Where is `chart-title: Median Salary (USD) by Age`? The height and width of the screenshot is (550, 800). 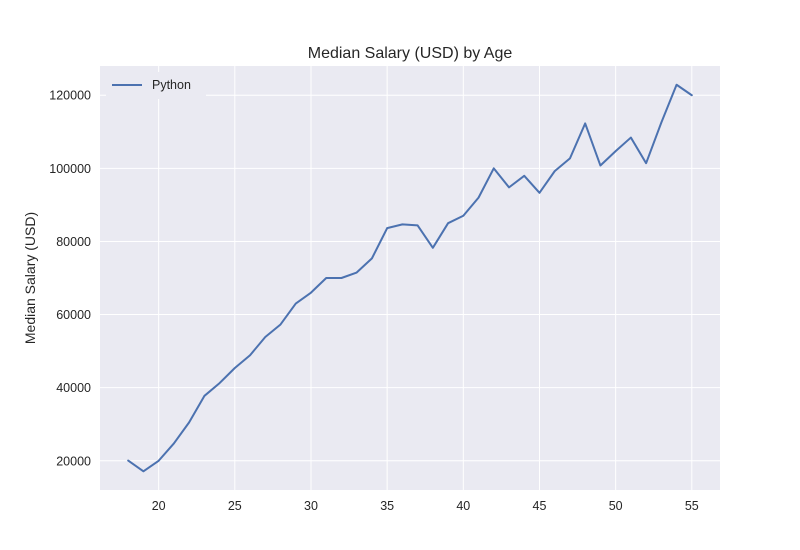
chart-title: Median Salary (USD) by Age is located at coordinates (410, 53).